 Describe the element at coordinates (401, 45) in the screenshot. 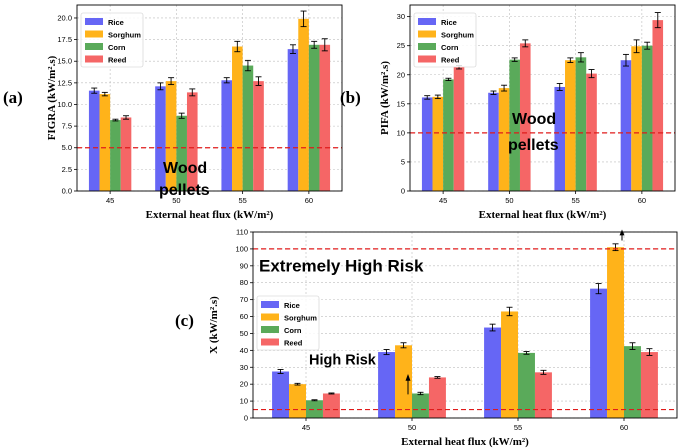

I see `y-tick-label: 25` at that location.